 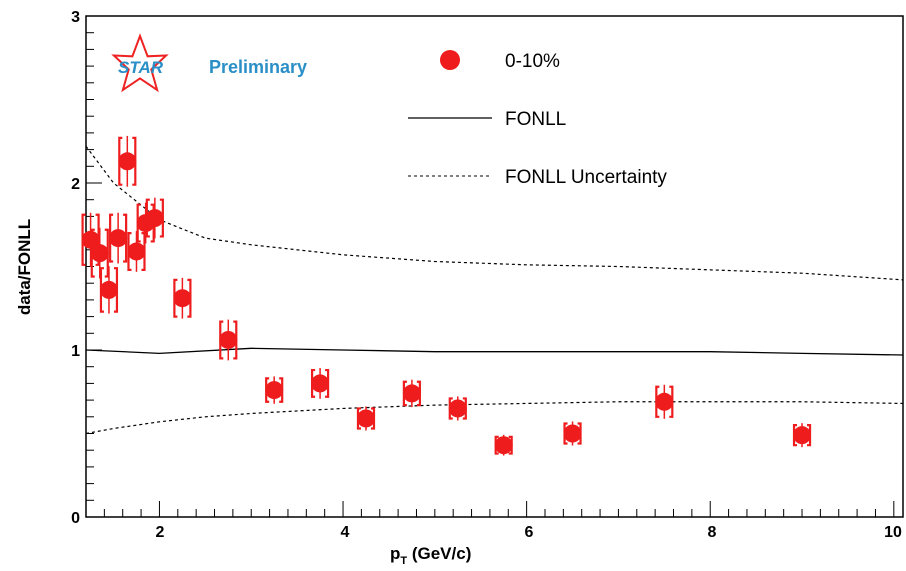 I want to click on x-tick-label: 2, so click(x=160, y=532).